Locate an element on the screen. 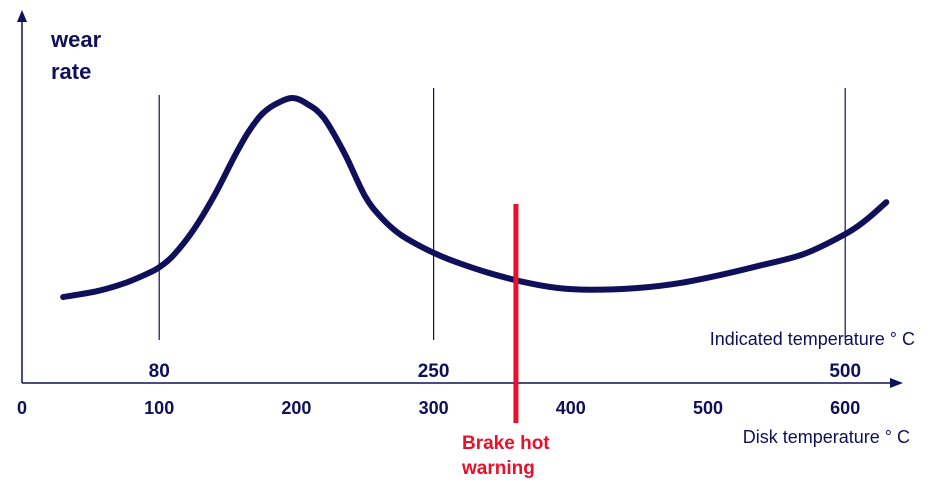 Image resolution: width=936 pixels, height=487 pixels. brake-hot-warning-label-line2: warning is located at coordinates (498, 468).